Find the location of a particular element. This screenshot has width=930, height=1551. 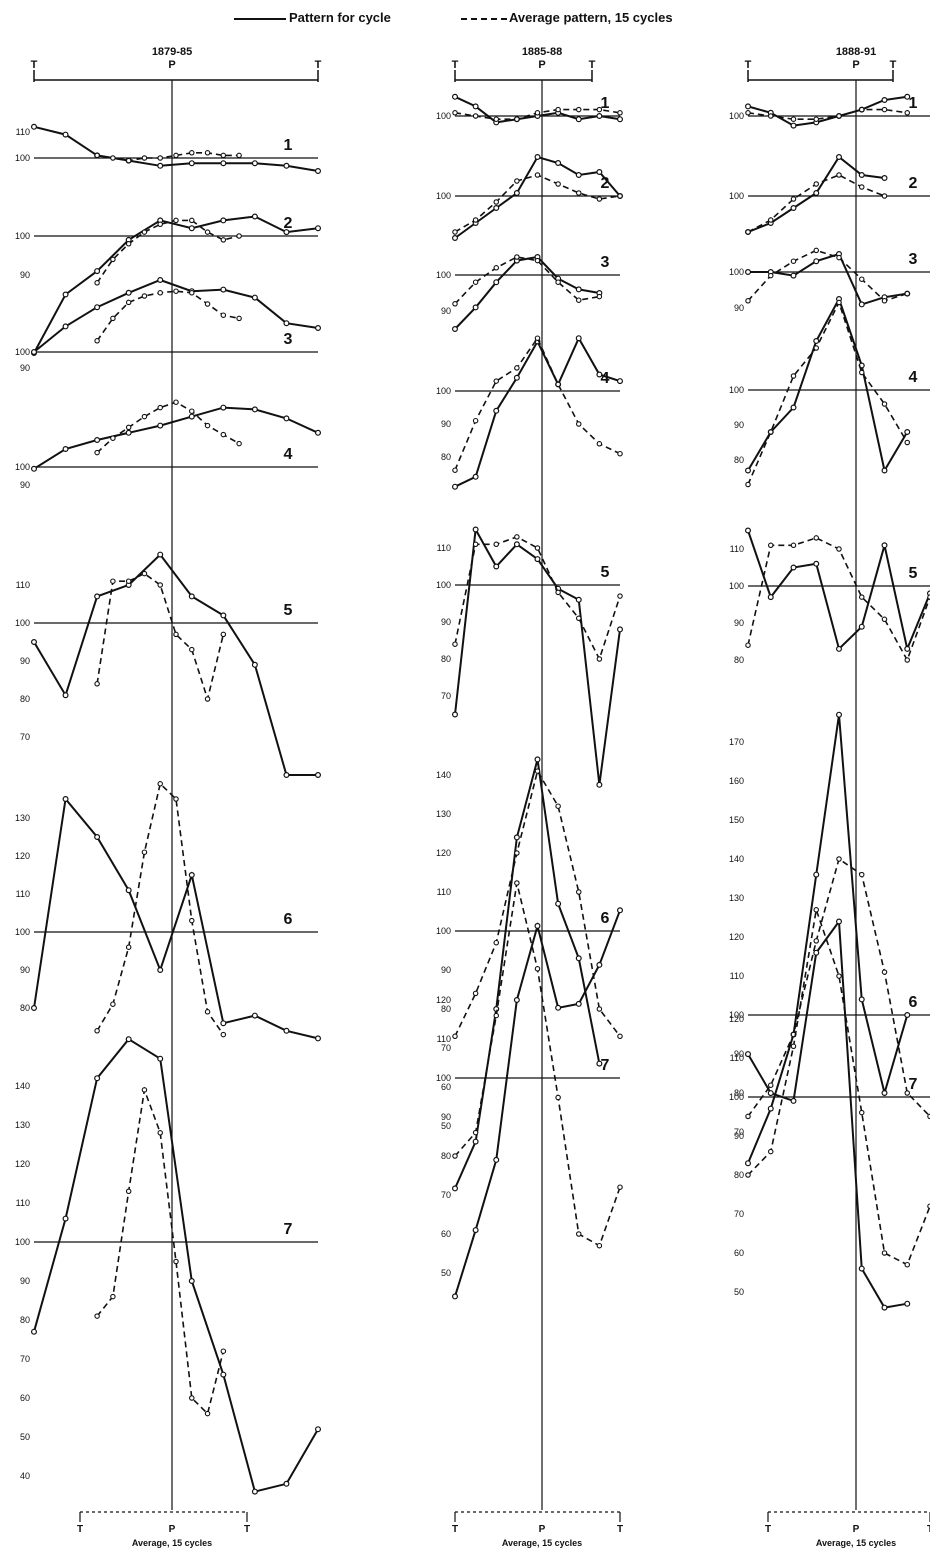

series-label: 2 is located at coordinates (913, 183).